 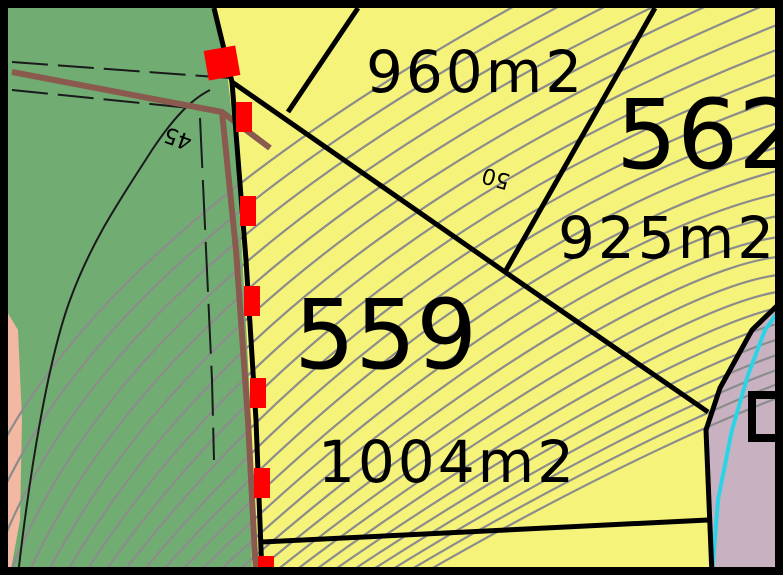 I want to click on lot-562-number: 562, so click(x=699, y=135).